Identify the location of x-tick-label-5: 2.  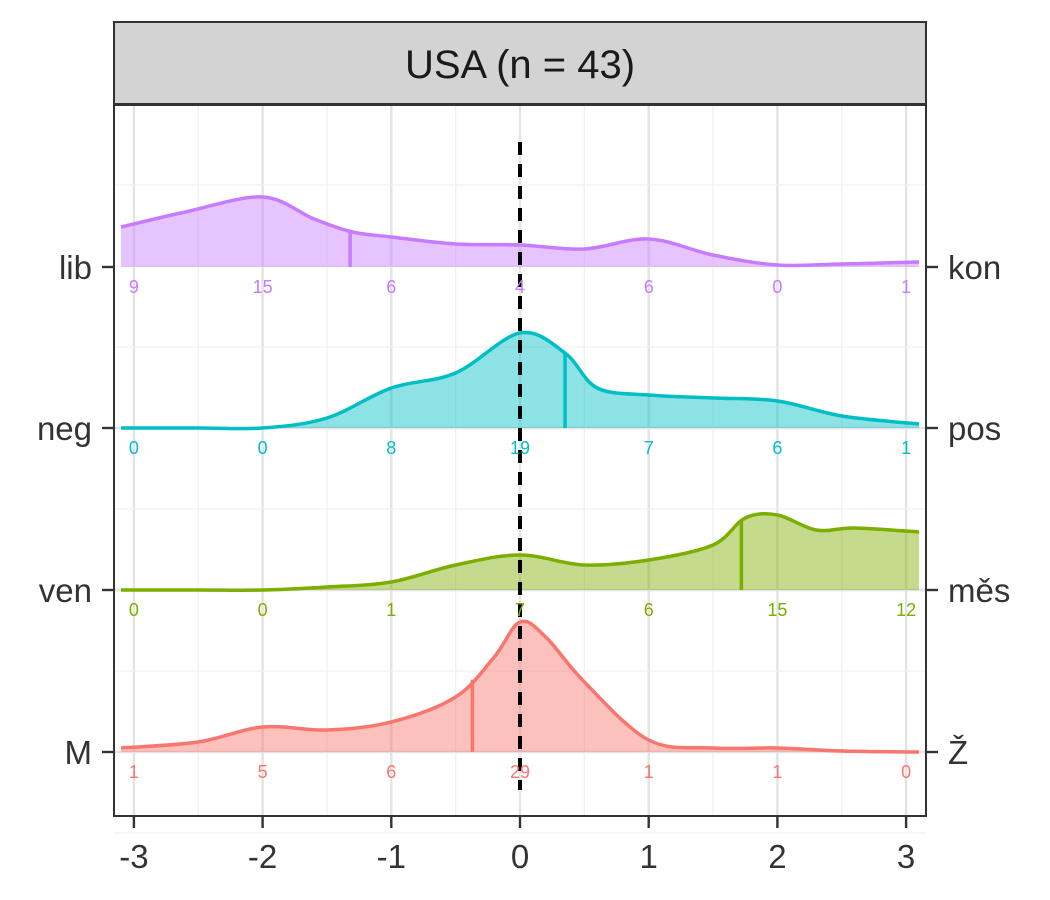
(777, 856).